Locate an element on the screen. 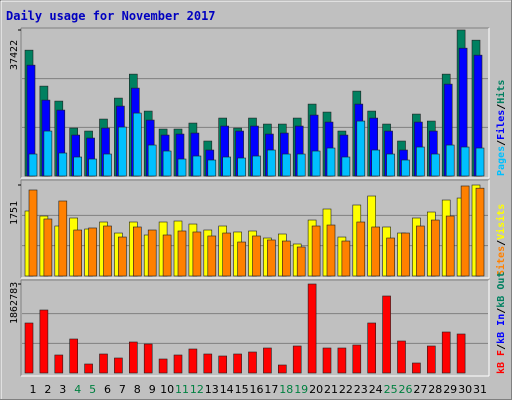 Image resolution: width=512 pixels, height=400 pixels. x-tick-label: 2 is located at coordinates (47, 389).